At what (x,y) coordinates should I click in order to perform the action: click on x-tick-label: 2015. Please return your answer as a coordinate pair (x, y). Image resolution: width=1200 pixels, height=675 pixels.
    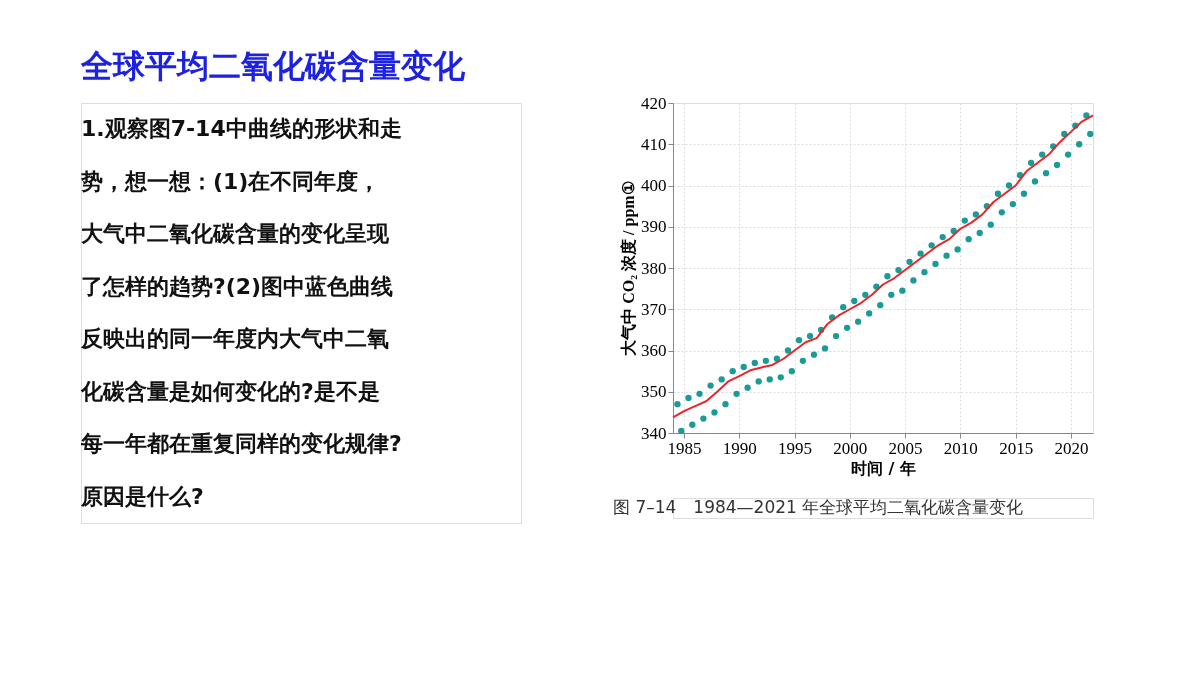
    Looking at the image, I should click on (1016, 448).